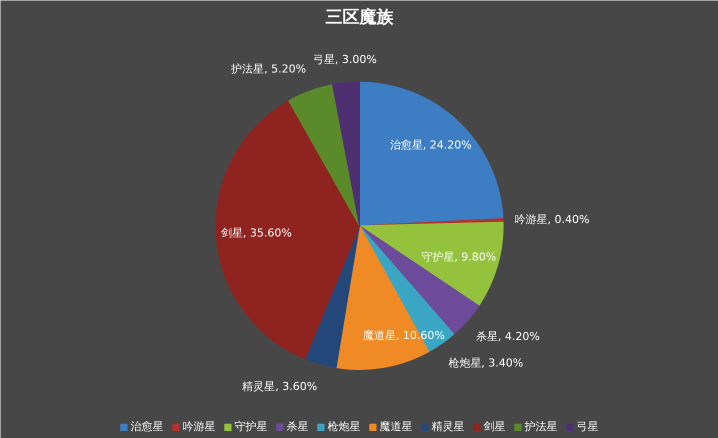  What do you see at coordinates (344, 426) in the screenshot?
I see `legend-label: 枪炮星` at bounding box center [344, 426].